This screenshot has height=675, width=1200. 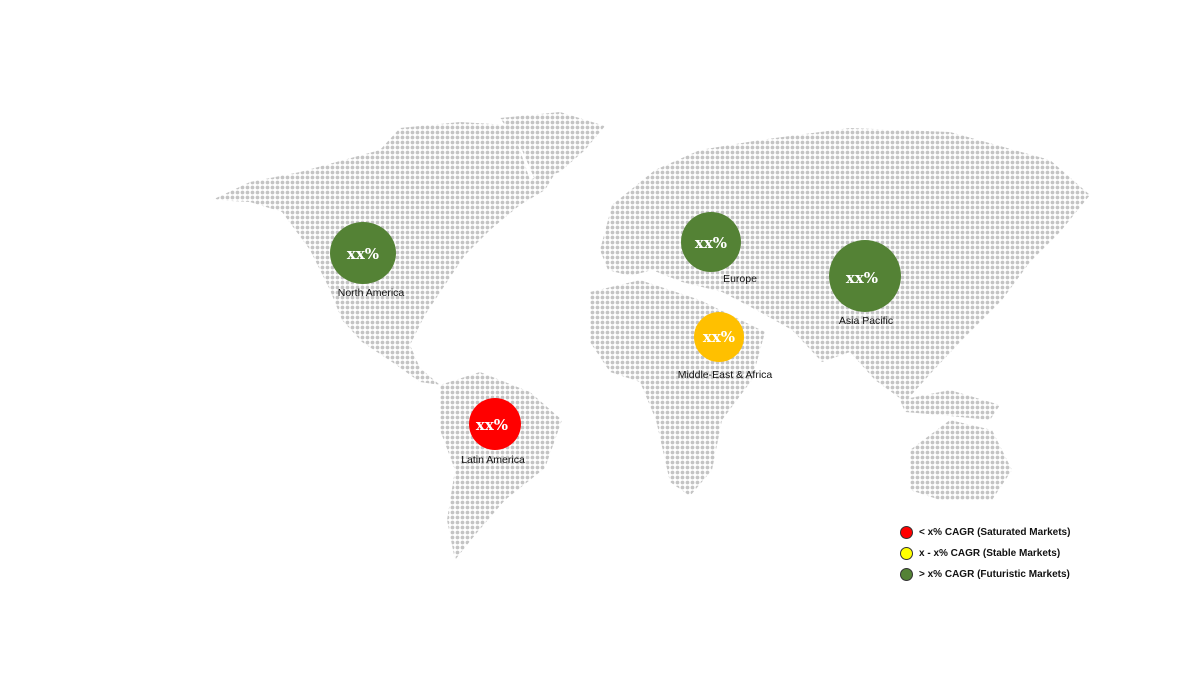 I want to click on legend-label: x - x% CAGR (Stable Markets), so click(x=990, y=553).